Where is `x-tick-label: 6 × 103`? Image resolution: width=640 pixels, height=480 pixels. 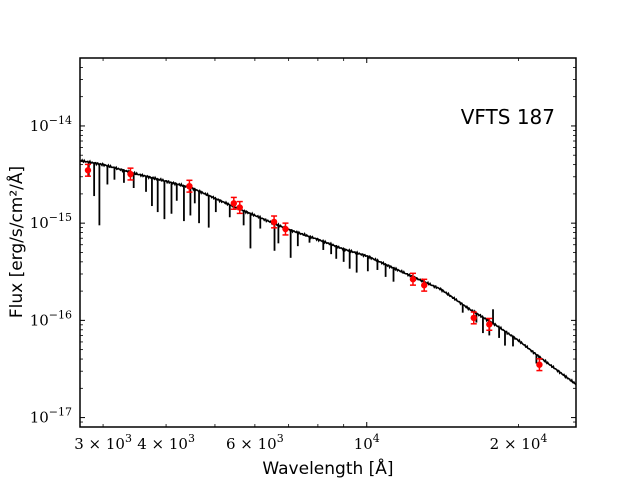 x-tick-label: 6 × 103 is located at coordinates (255, 442).